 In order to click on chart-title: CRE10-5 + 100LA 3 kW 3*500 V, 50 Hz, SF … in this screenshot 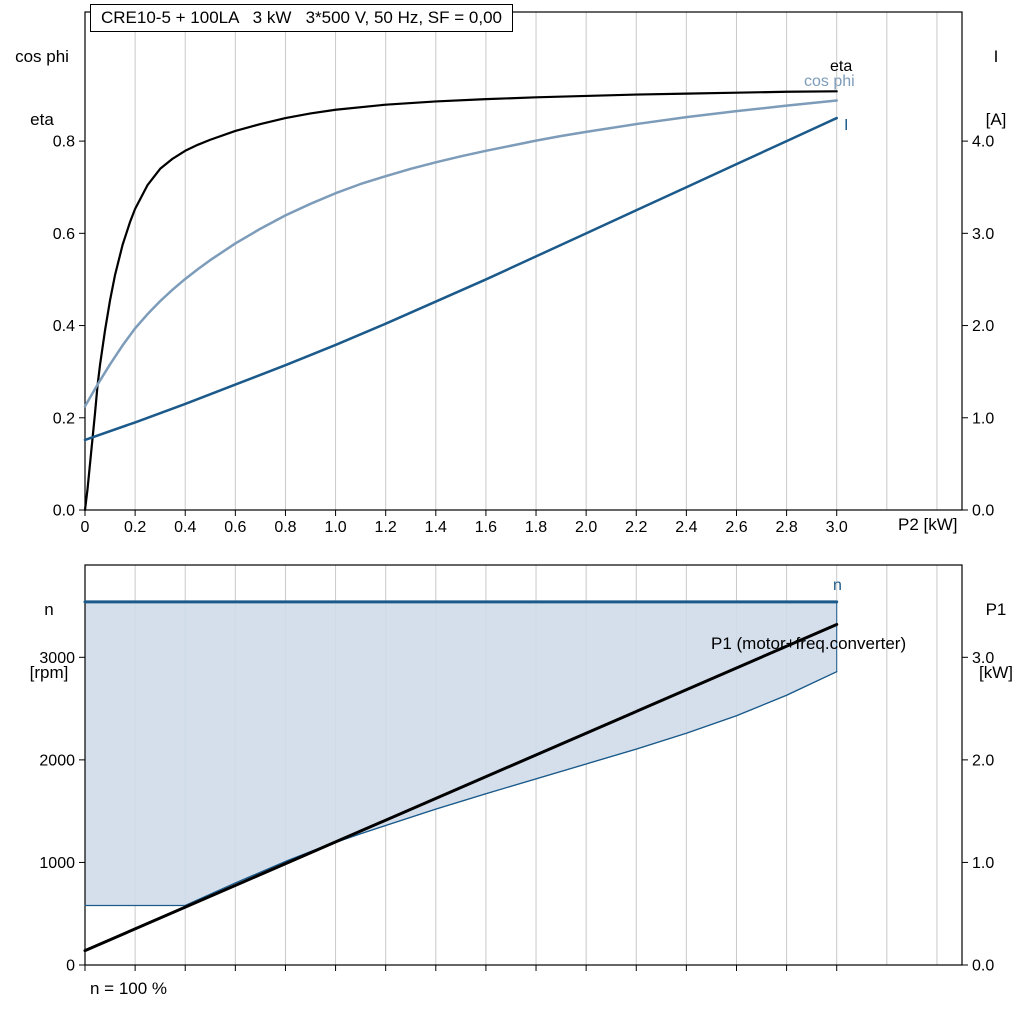, I will do `click(301, 18)`.